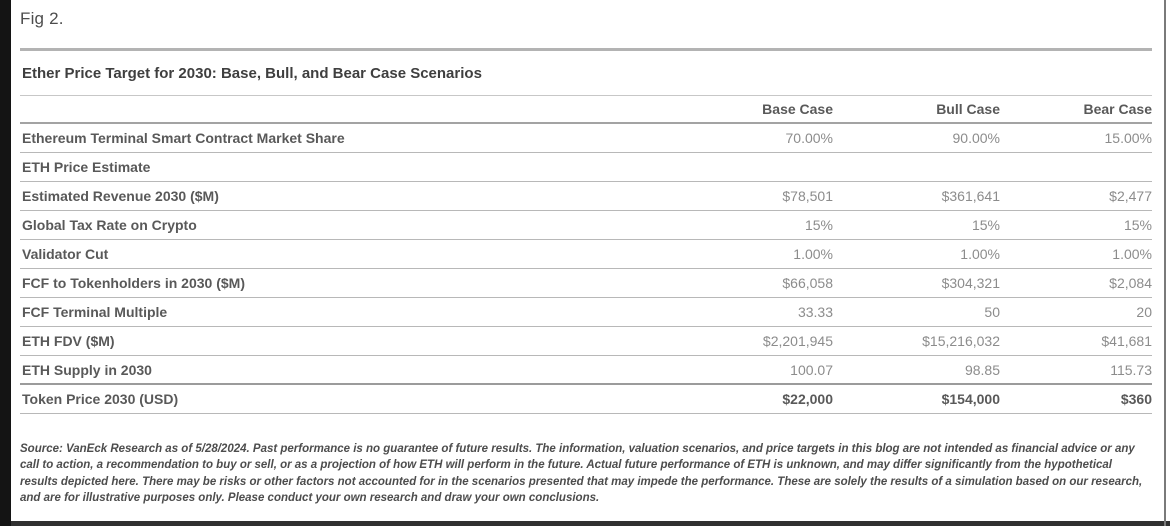 The width and height of the screenshot is (1170, 526). What do you see at coordinates (1130, 283) in the screenshot?
I see `row-value-bear: $2,084` at bounding box center [1130, 283].